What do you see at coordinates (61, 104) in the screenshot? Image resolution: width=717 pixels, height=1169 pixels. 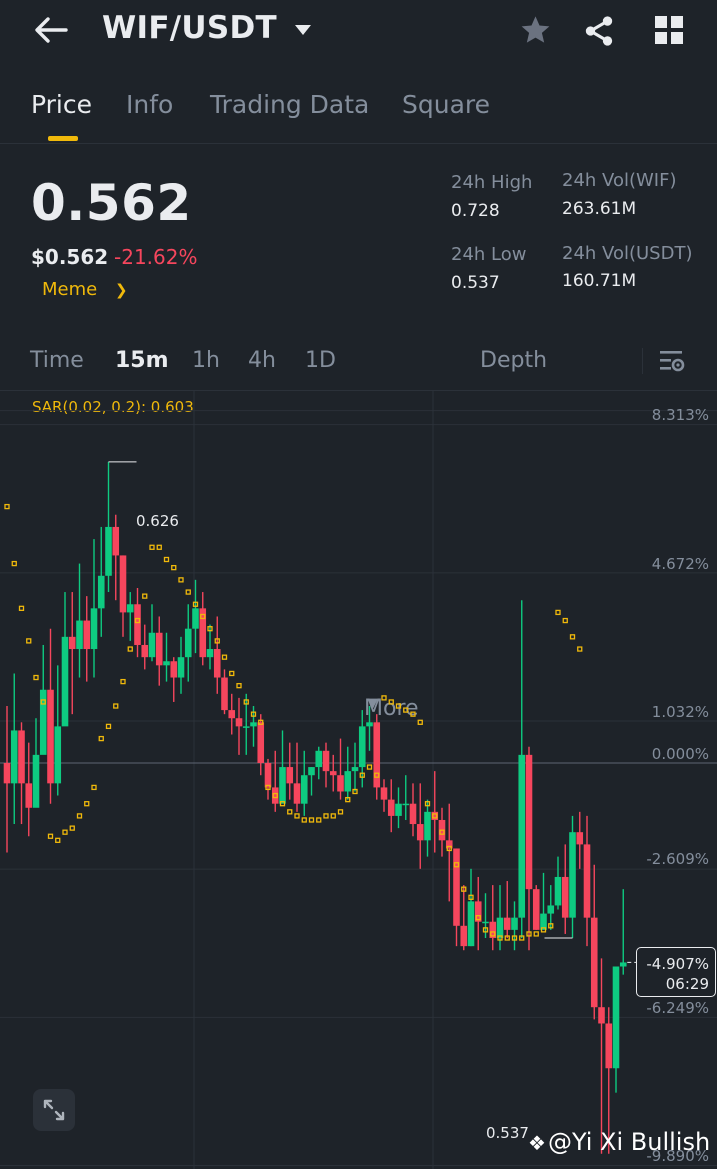 I see `tab-price: Price` at bounding box center [61, 104].